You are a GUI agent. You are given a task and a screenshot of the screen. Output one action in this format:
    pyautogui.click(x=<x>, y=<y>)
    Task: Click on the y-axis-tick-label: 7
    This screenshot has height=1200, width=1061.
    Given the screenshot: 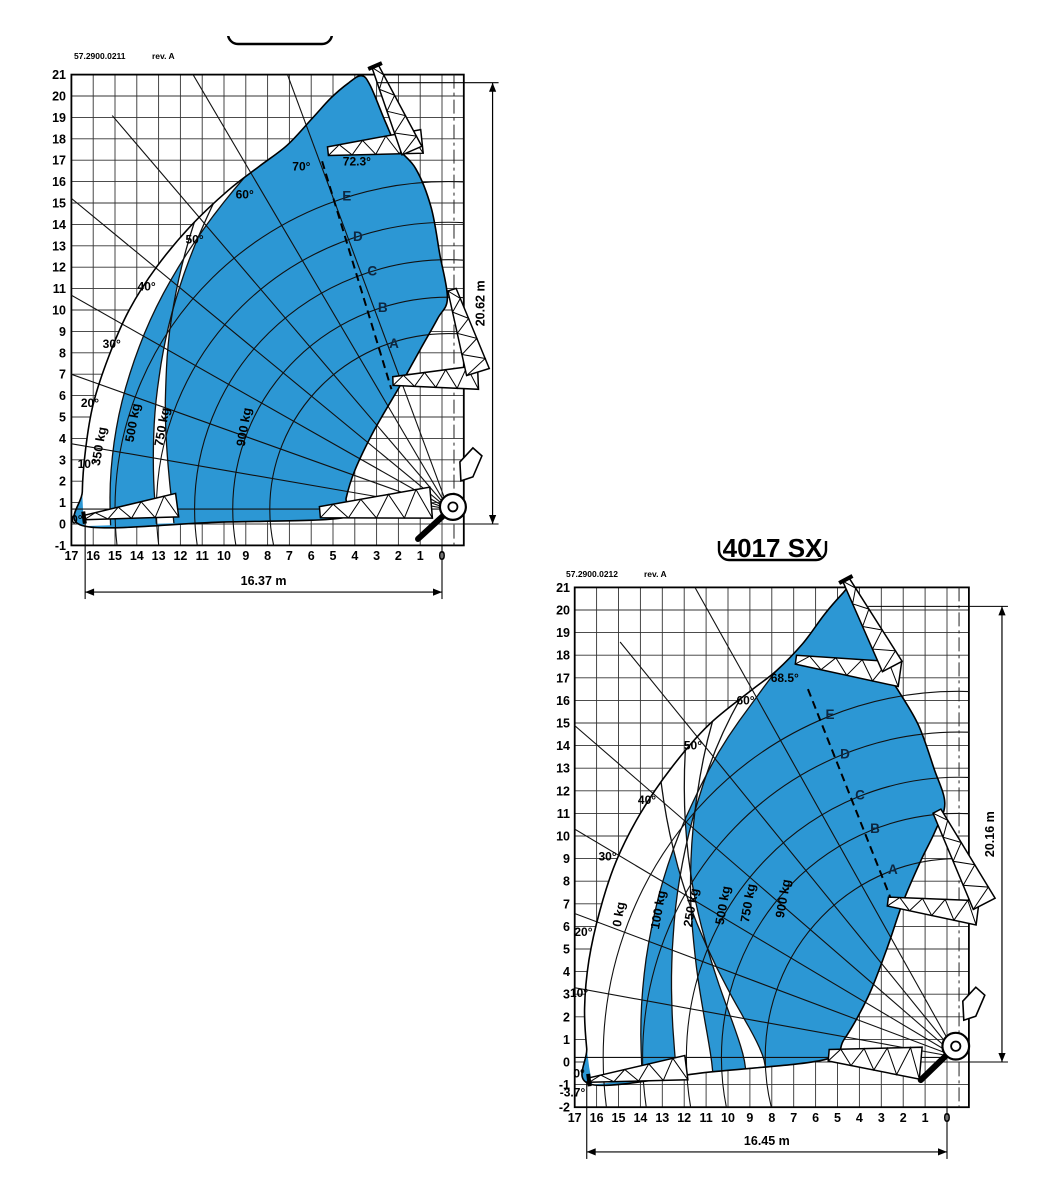 What is the action you would take?
    pyautogui.click(x=62, y=375)
    